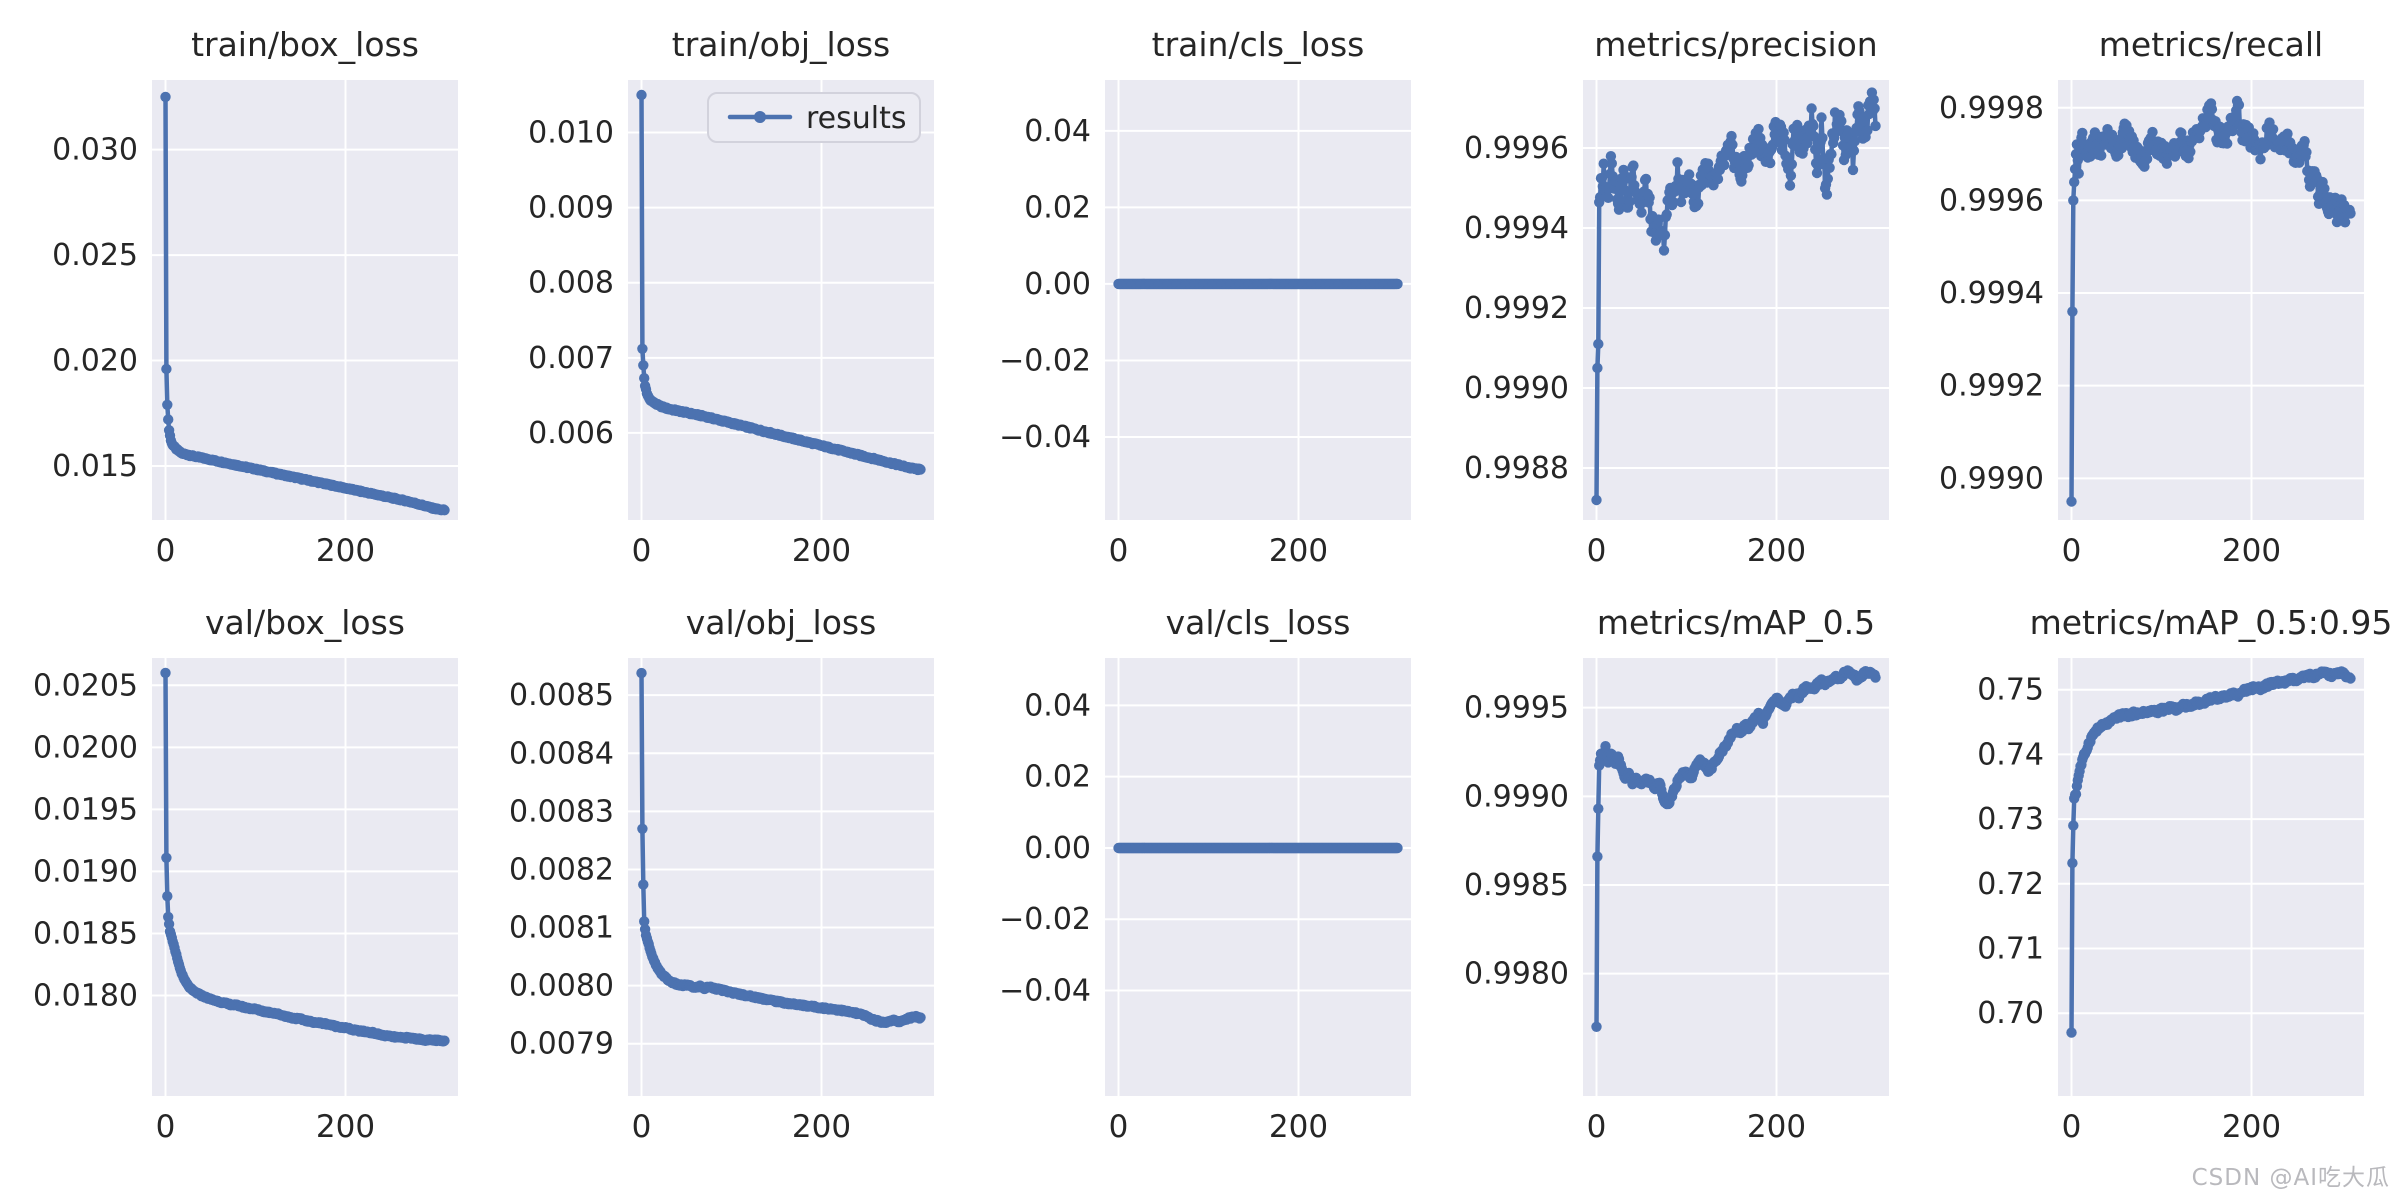  Describe the element at coordinates (561, 869) in the screenshot. I see `y-tick-label: 0.0082` at that location.